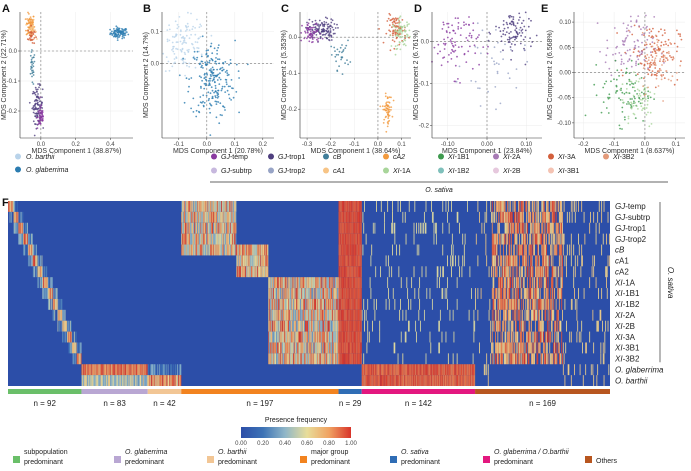  Describe the element at coordinates (354, 145) in the screenshot. I see `x-tick-label: -0.1` at that location.